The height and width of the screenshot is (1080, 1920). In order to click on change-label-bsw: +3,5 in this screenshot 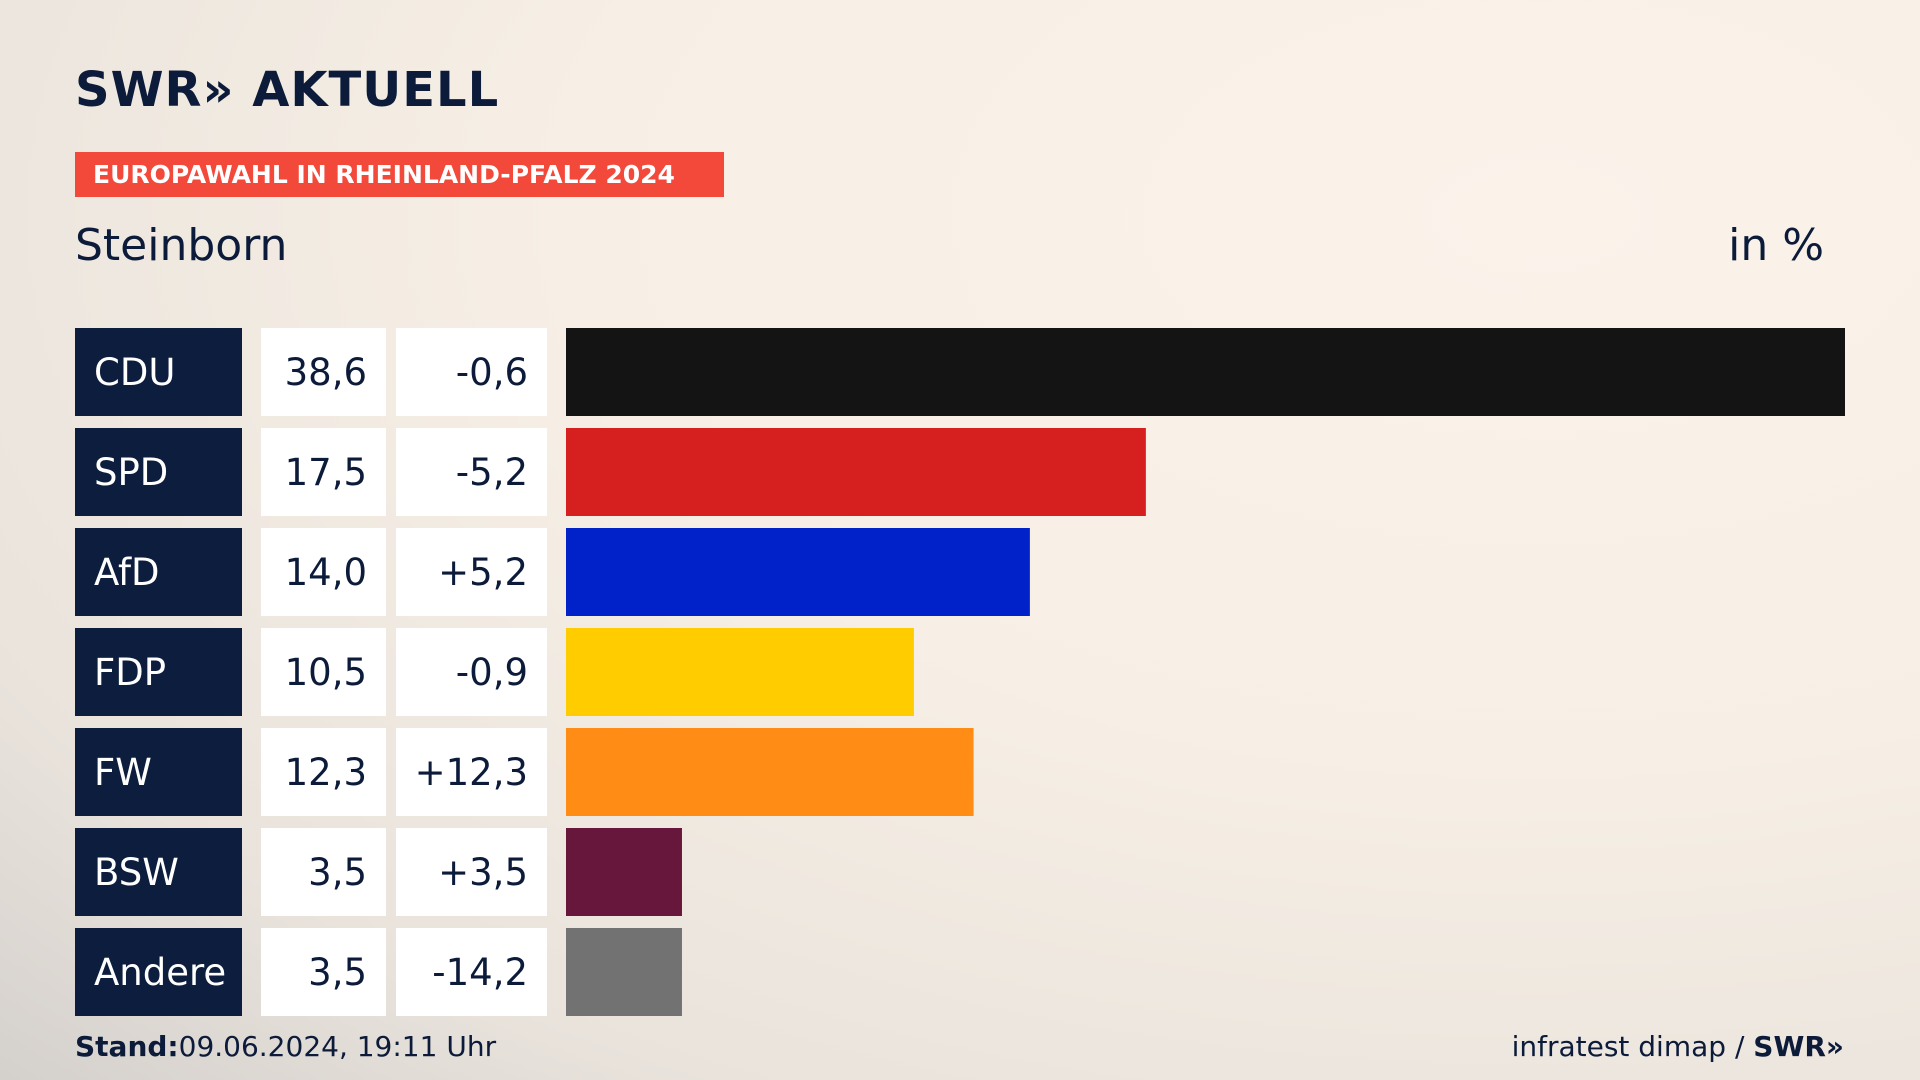, I will do `click(483, 872)`.